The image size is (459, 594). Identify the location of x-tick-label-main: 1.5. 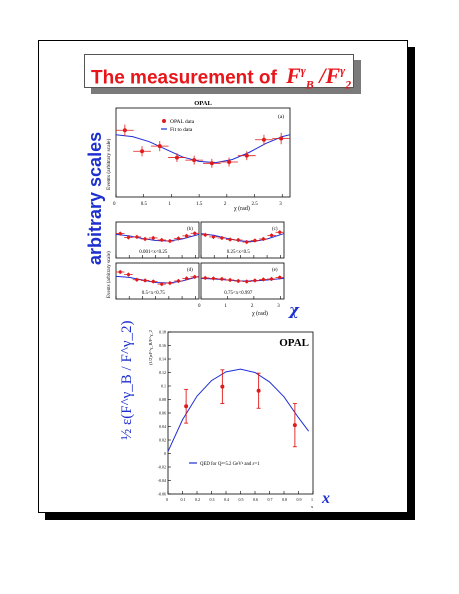
(199, 204).